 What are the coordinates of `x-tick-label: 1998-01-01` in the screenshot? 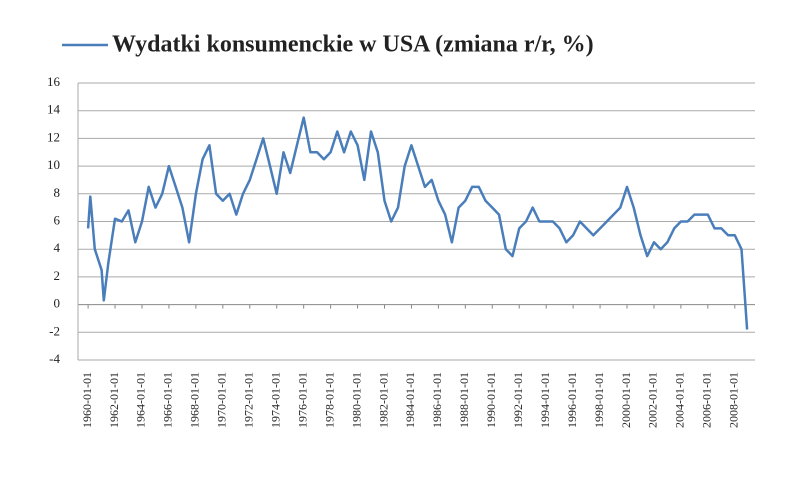 It's located at (599, 400).